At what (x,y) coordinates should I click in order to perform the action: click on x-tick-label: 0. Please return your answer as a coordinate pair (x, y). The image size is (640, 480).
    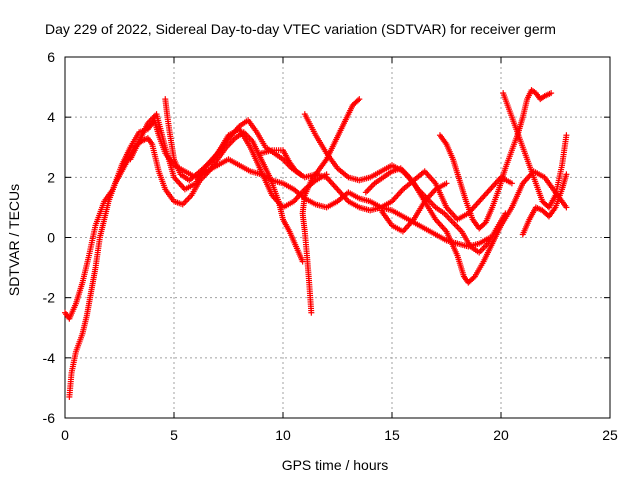
    Looking at the image, I should click on (65, 435).